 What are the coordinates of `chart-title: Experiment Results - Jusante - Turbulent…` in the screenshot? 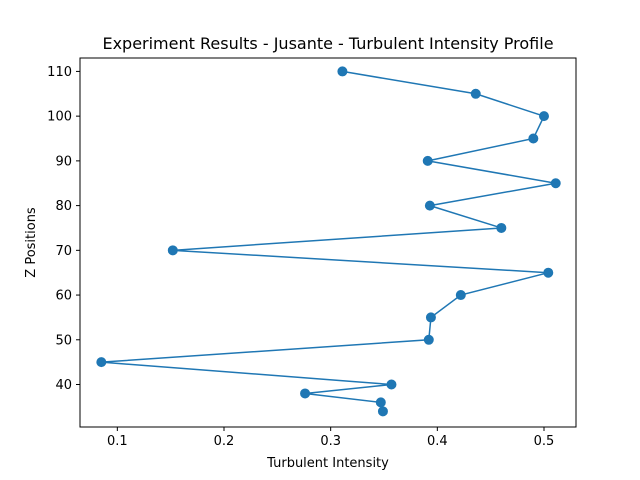 It's located at (327, 43).